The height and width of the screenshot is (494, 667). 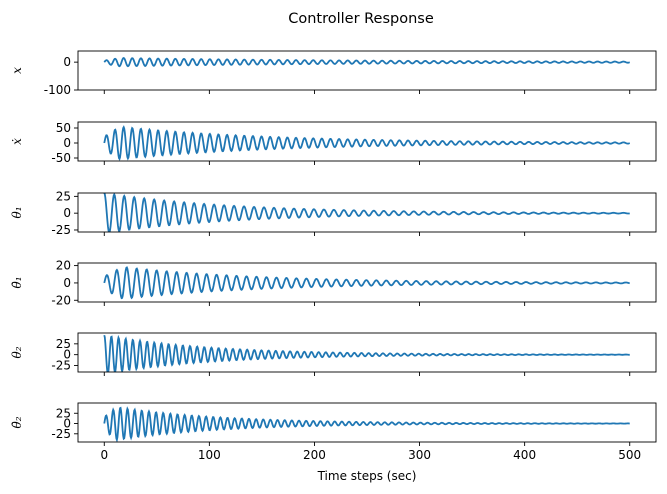 What do you see at coordinates (17, 422) in the screenshot?
I see `y-axis-label-6: θ̇₂` at bounding box center [17, 422].